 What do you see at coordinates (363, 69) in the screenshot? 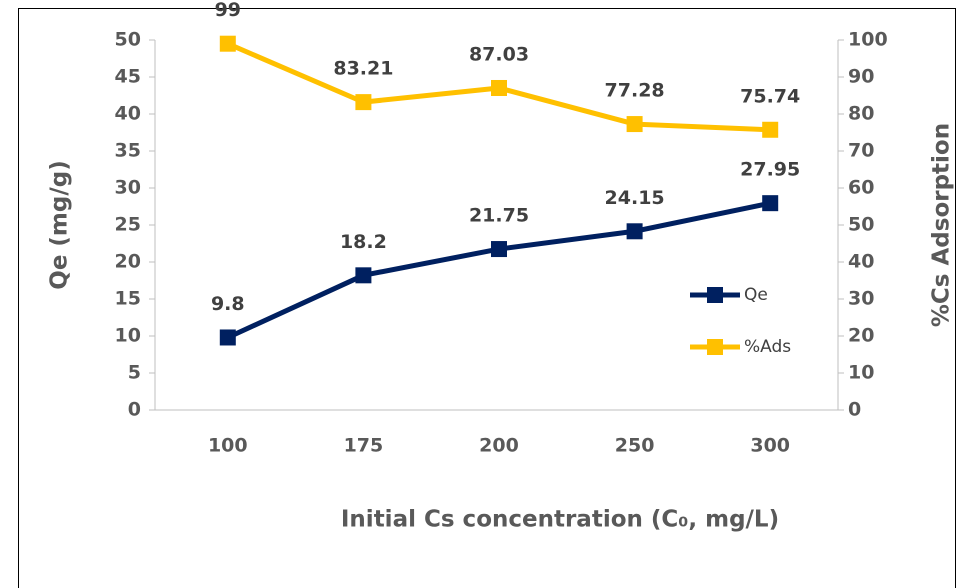
I see `data-label: 83.21` at bounding box center [363, 69].